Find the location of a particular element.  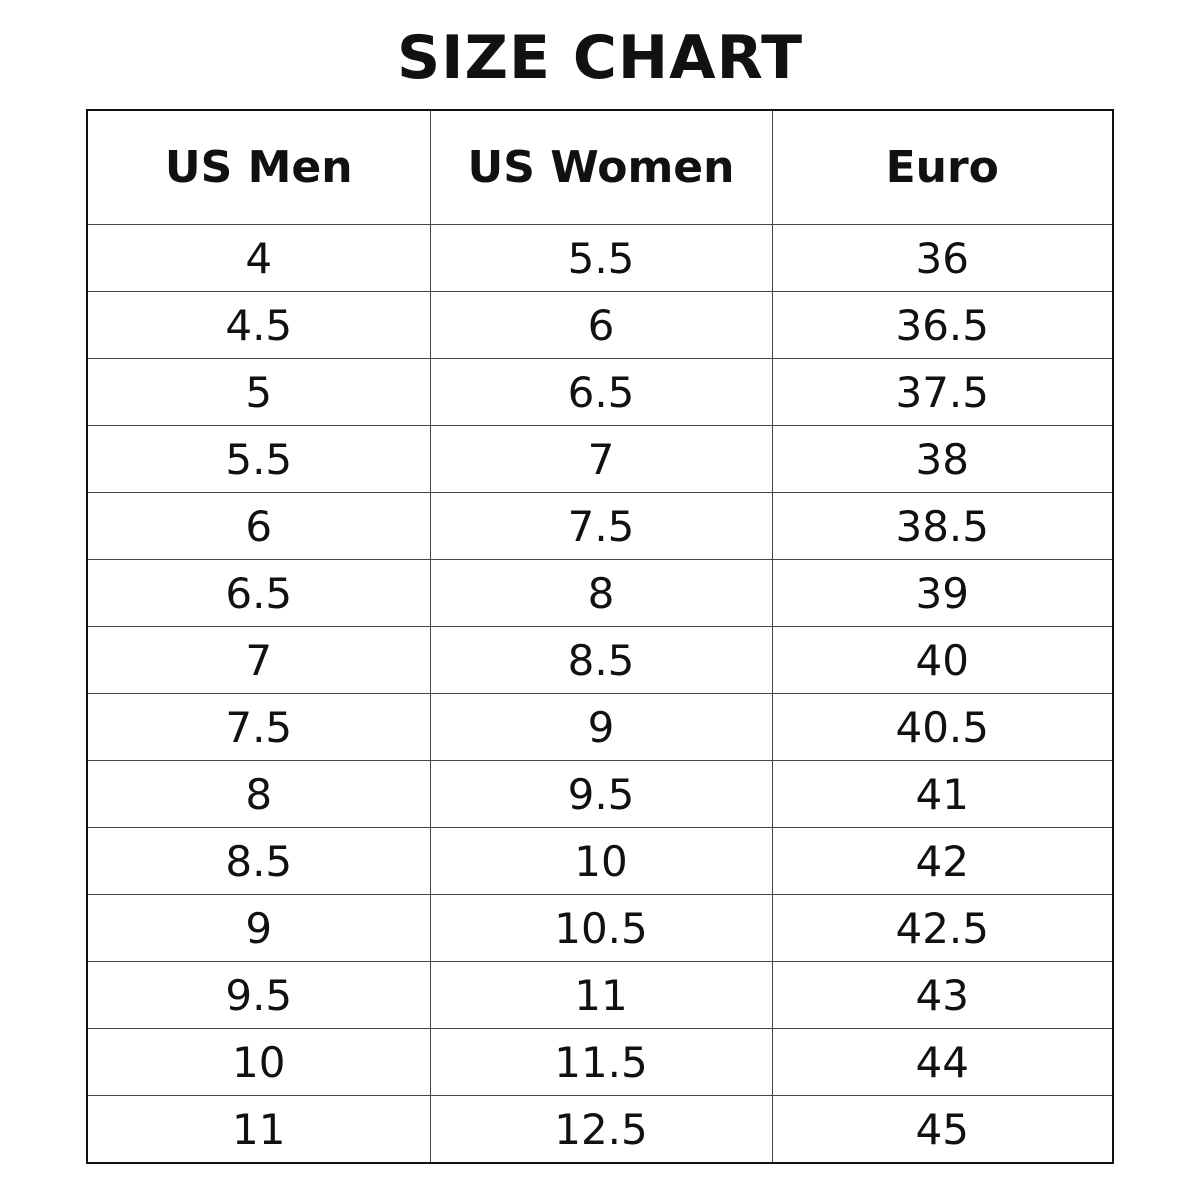

table-row: 7.5 9 40.5 is located at coordinates (600, 727).